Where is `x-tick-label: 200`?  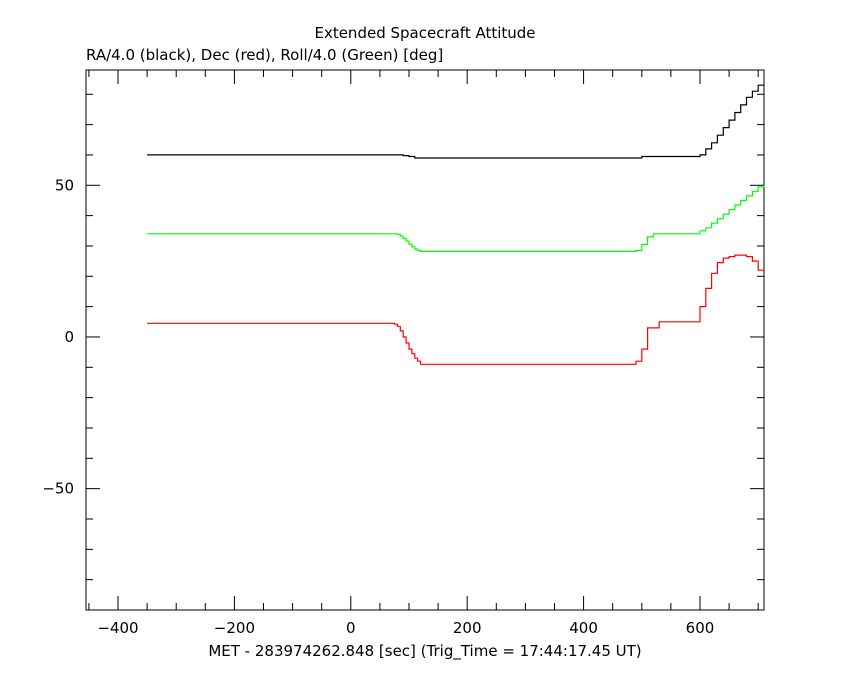 x-tick-label: 200 is located at coordinates (467, 628).